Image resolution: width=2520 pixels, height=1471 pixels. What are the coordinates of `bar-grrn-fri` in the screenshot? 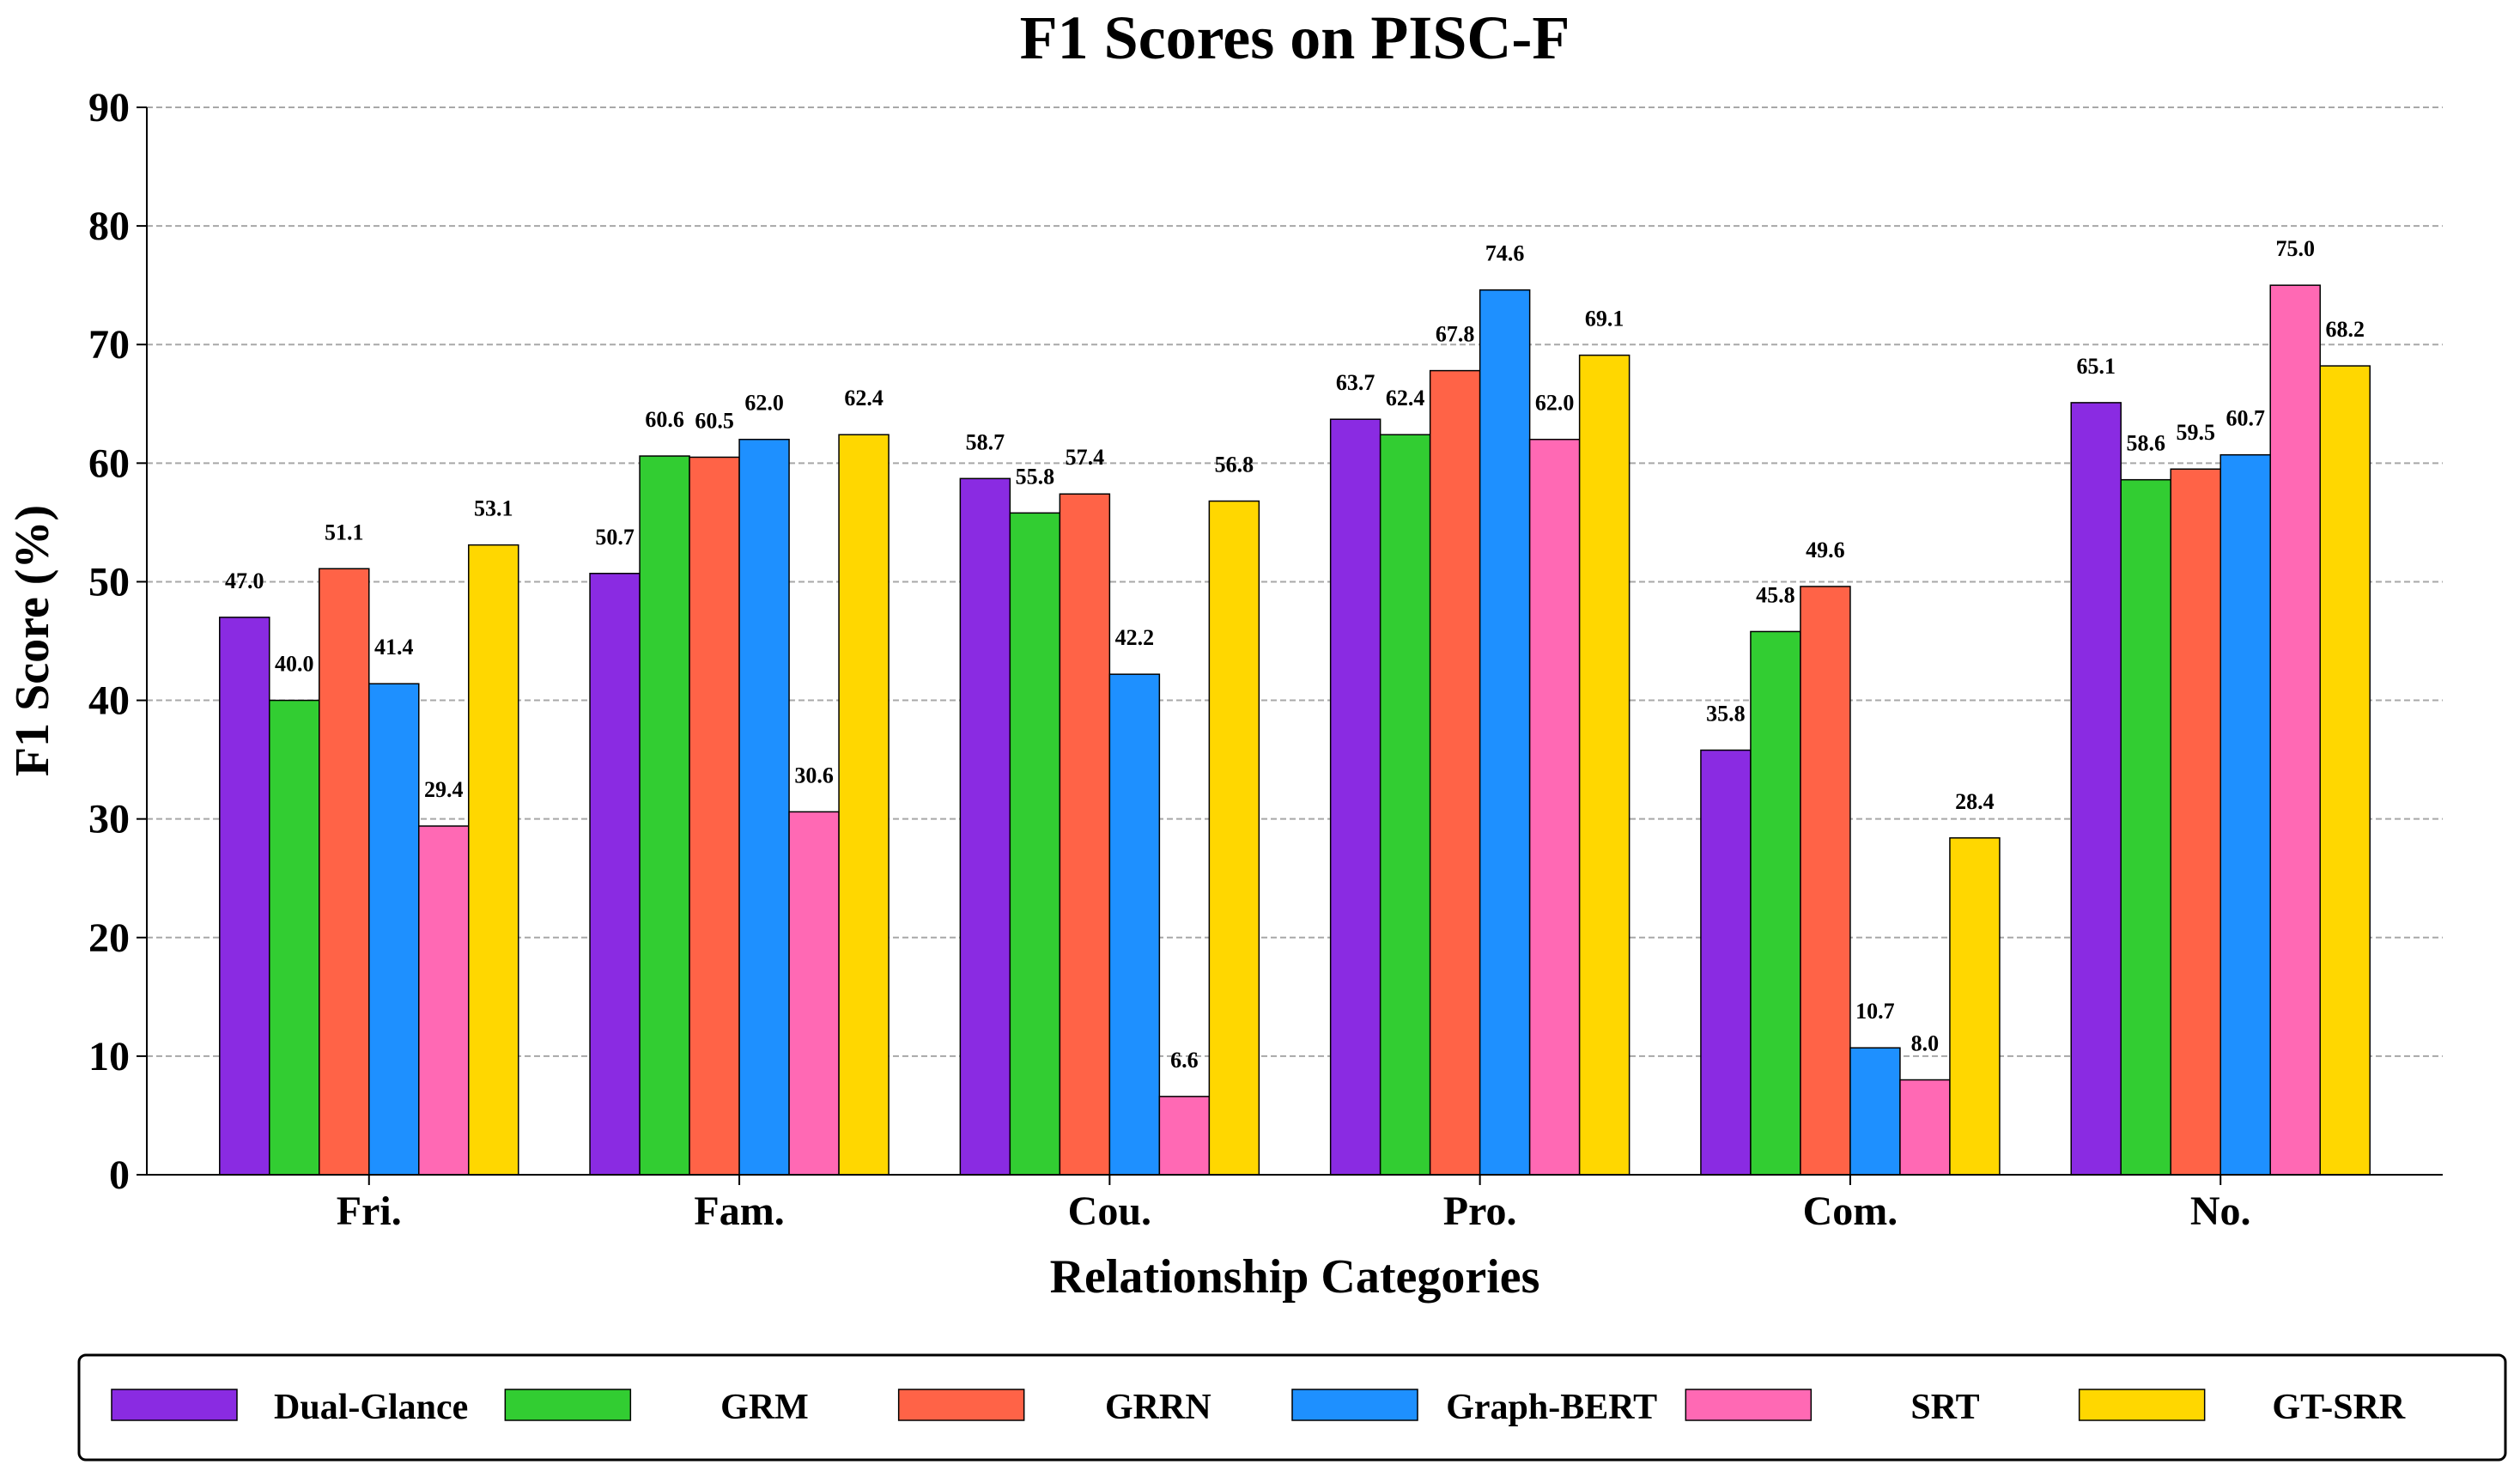 It's located at (344, 872).